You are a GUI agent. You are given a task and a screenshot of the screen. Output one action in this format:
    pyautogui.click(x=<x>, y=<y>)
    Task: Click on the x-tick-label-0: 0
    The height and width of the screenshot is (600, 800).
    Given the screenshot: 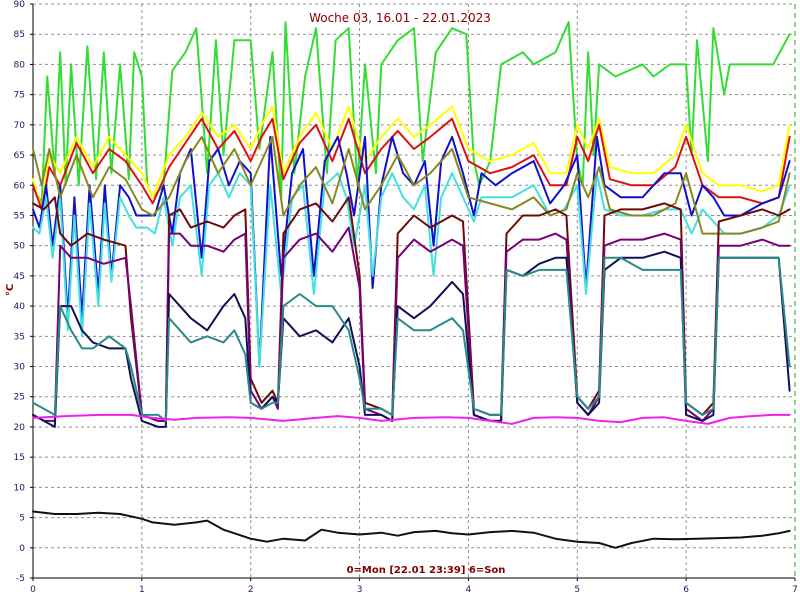 What is the action you would take?
    pyautogui.click(x=33, y=590)
    